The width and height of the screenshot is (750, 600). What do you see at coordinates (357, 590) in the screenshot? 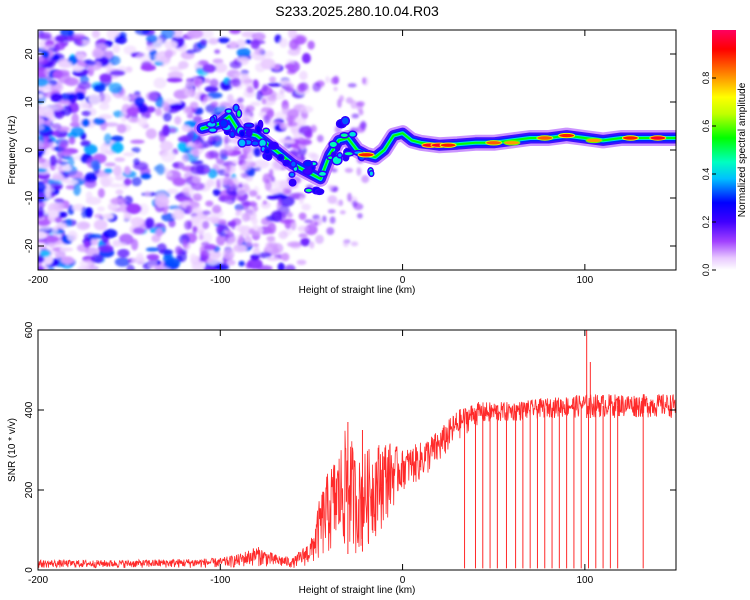
I see `snr-x-label: Height of straight line (km)` at bounding box center [357, 590].